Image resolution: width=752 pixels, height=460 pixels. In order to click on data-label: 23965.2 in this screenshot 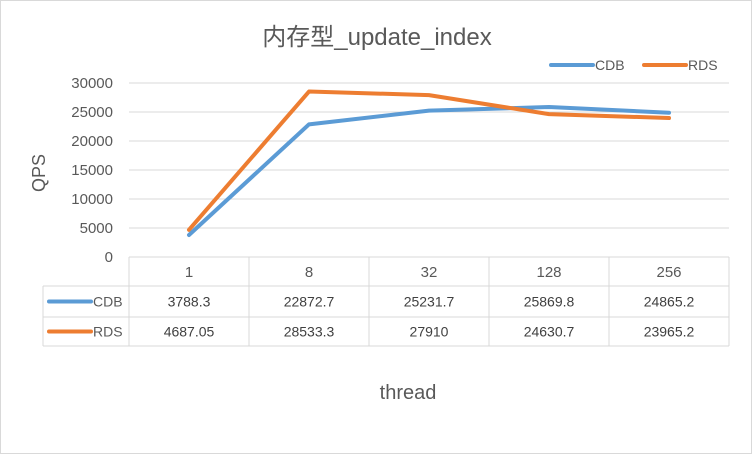, I will do `click(669, 332)`.